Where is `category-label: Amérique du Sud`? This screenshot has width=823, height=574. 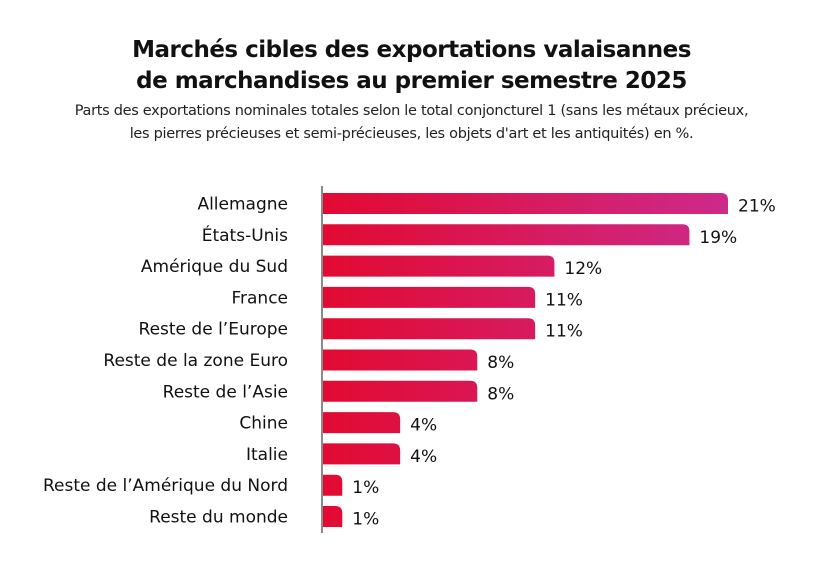
category-label: Amérique du Sud is located at coordinates (214, 267).